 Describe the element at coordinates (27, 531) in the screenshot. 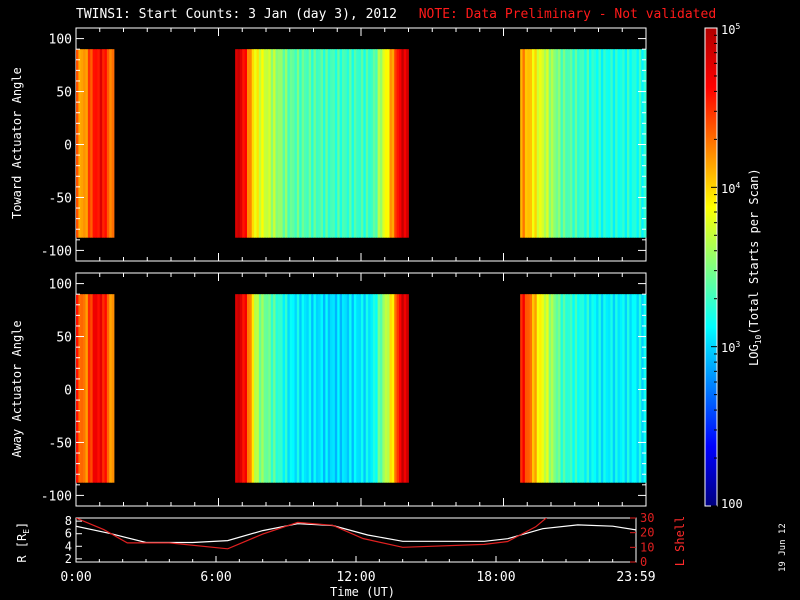

I see `ylabel-radius-sub: E` at that location.